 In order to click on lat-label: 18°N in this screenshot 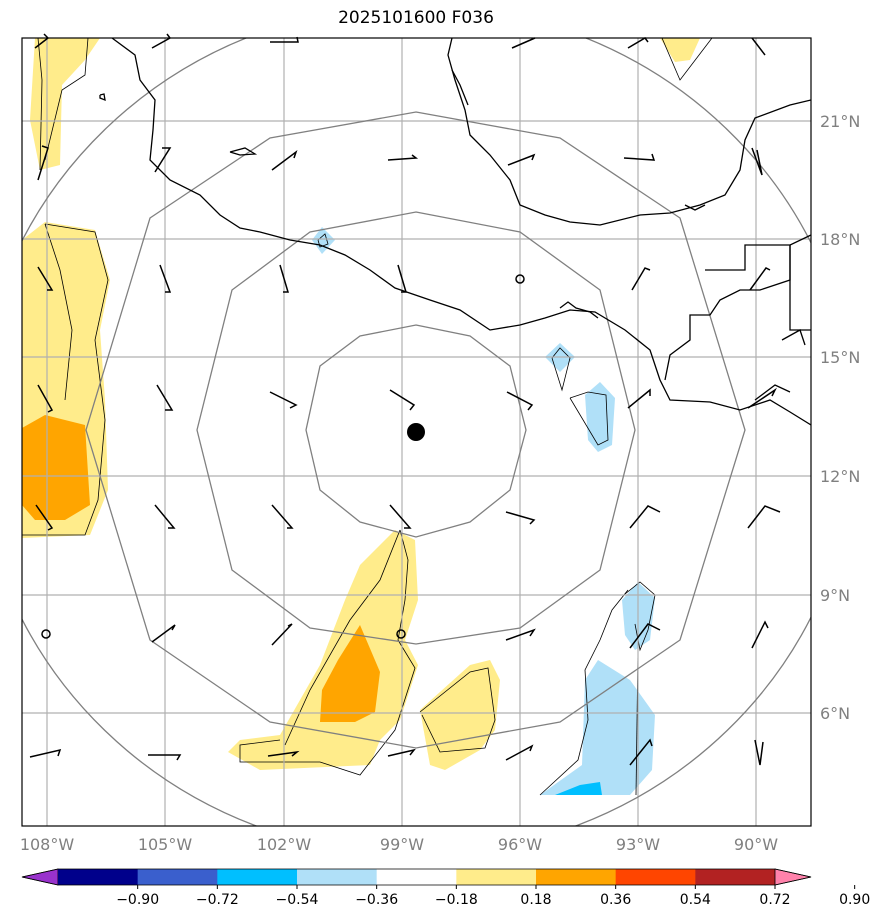, I will do `click(840, 239)`.